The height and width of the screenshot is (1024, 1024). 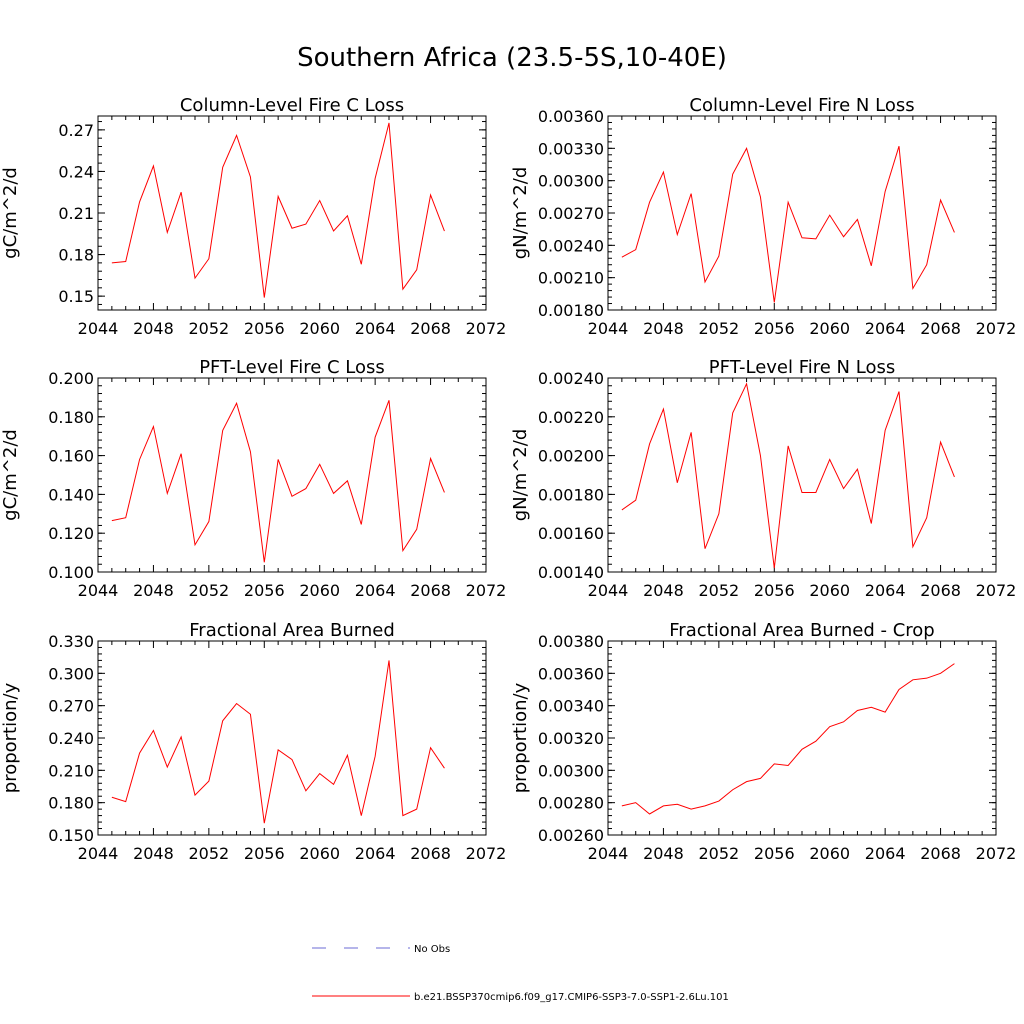 I want to click on panel-title: PFT-Level Fire N Loss, so click(x=802, y=367).